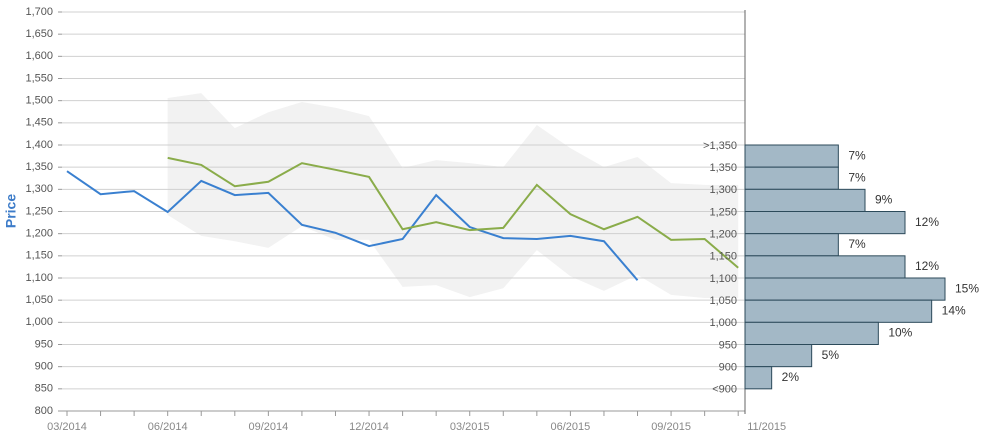 This screenshot has height=432, width=985. Describe the element at coordinates (168, 426) in the screenshot. I see `x-tick-label: 06/2014` at that location.